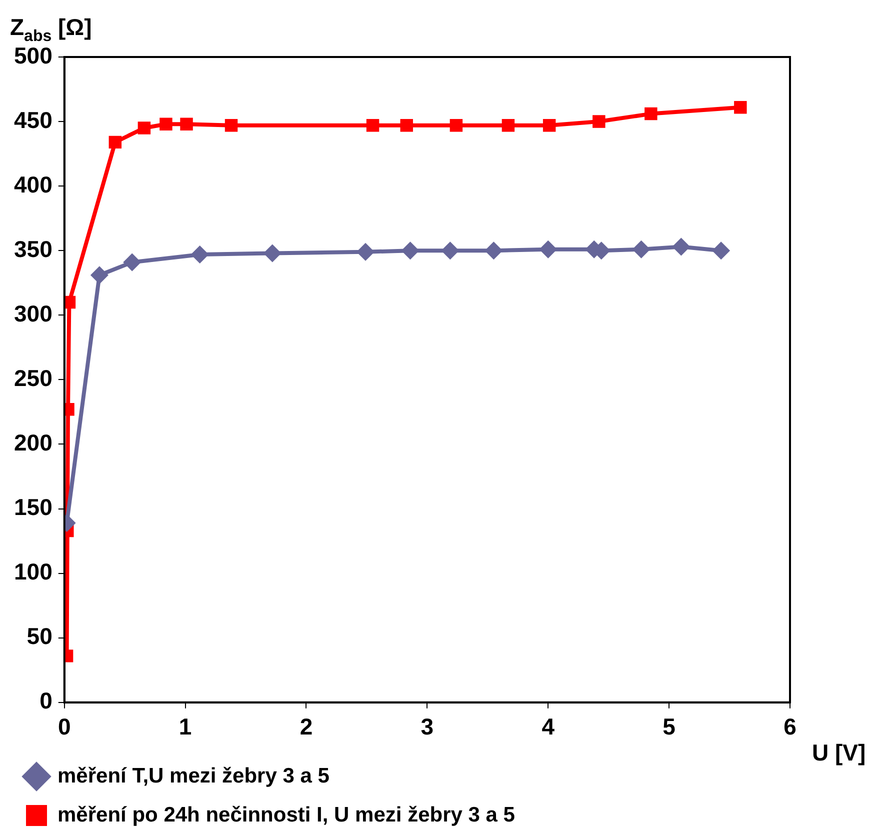  What do you see at coordinates (790, 727) in the screenshot?
I see `x-tick-label: 6` at bounding box center [790, 727].